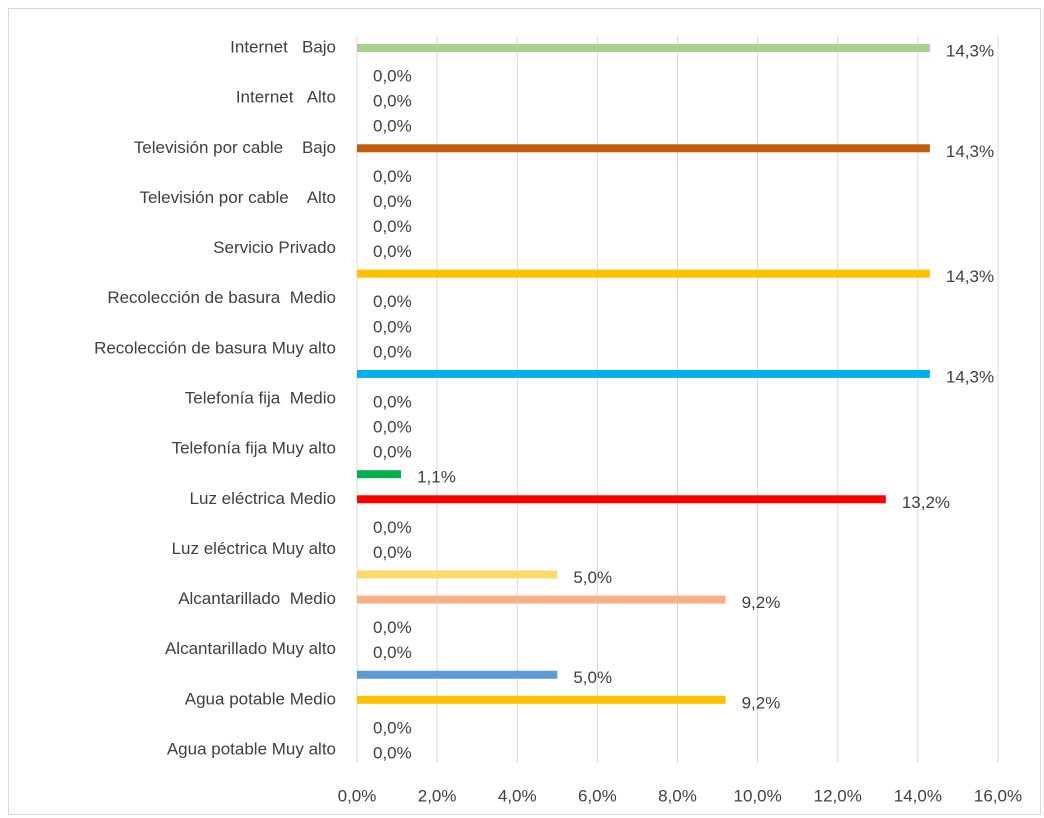 The height and width of the screenshot is (818, 1044). Describe the element at coordinates (357, 795) in the screenshot. I see `x-tick-label: 0,0%` at that location.